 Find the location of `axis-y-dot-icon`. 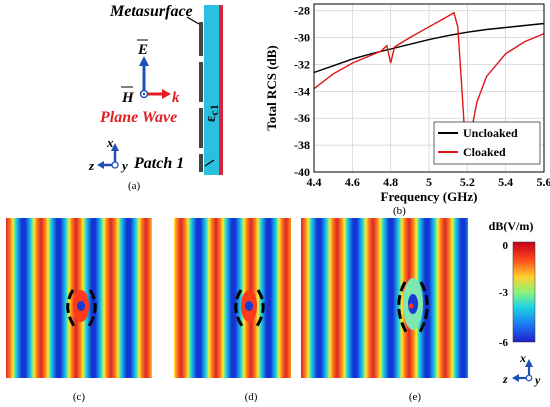

axis-y-dot-icon is located at coordinates (115, 165).